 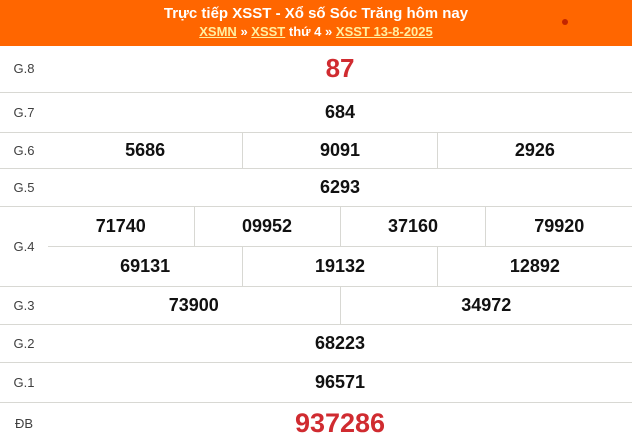 I want to click on prize-label: ĐB, so click(x=24, y=423).